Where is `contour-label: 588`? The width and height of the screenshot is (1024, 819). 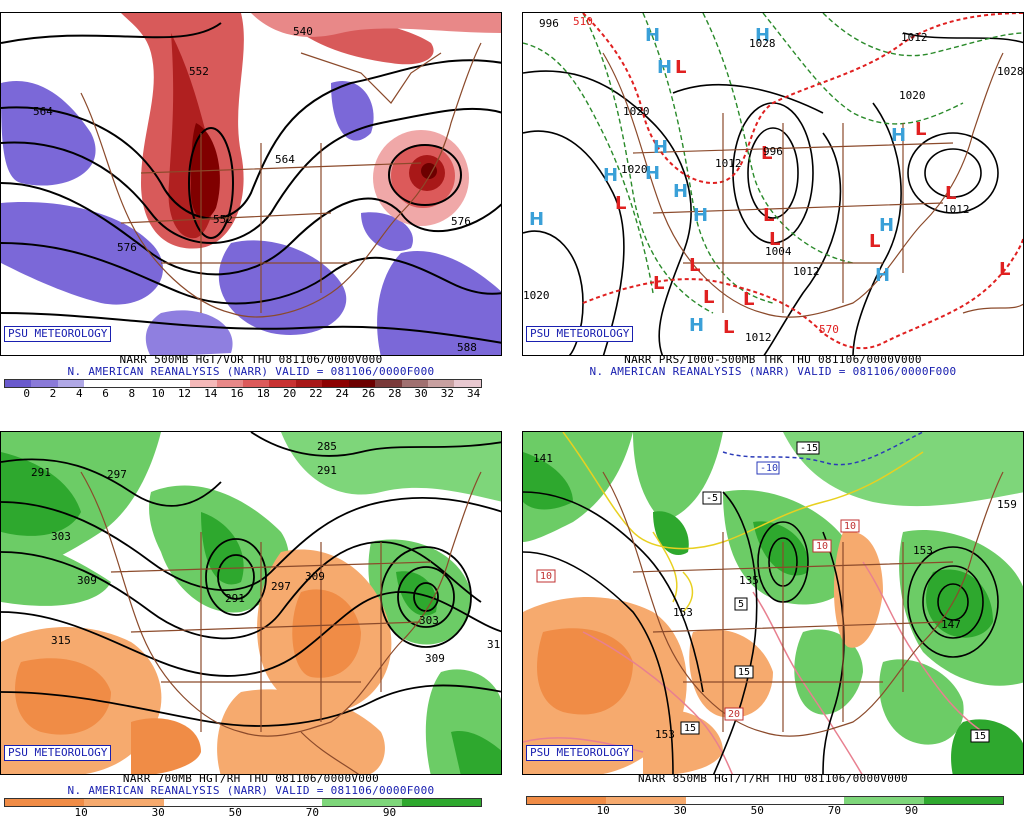 contour-label: 588 is located at coordinates (467, 347).